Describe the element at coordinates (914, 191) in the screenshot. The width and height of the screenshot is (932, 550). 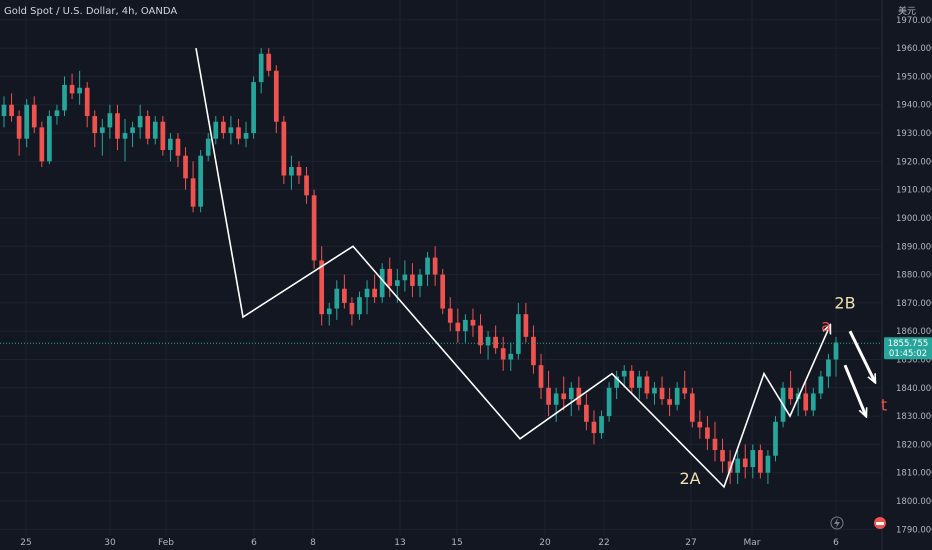
I see `y-tick-label: 1910.000` at that location.